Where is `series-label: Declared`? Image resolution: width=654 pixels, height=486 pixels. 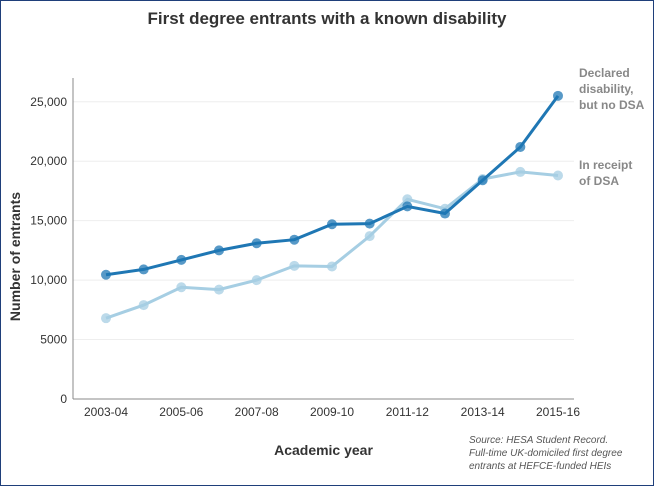 series-label: Declared is located at coordinates (604, 73).